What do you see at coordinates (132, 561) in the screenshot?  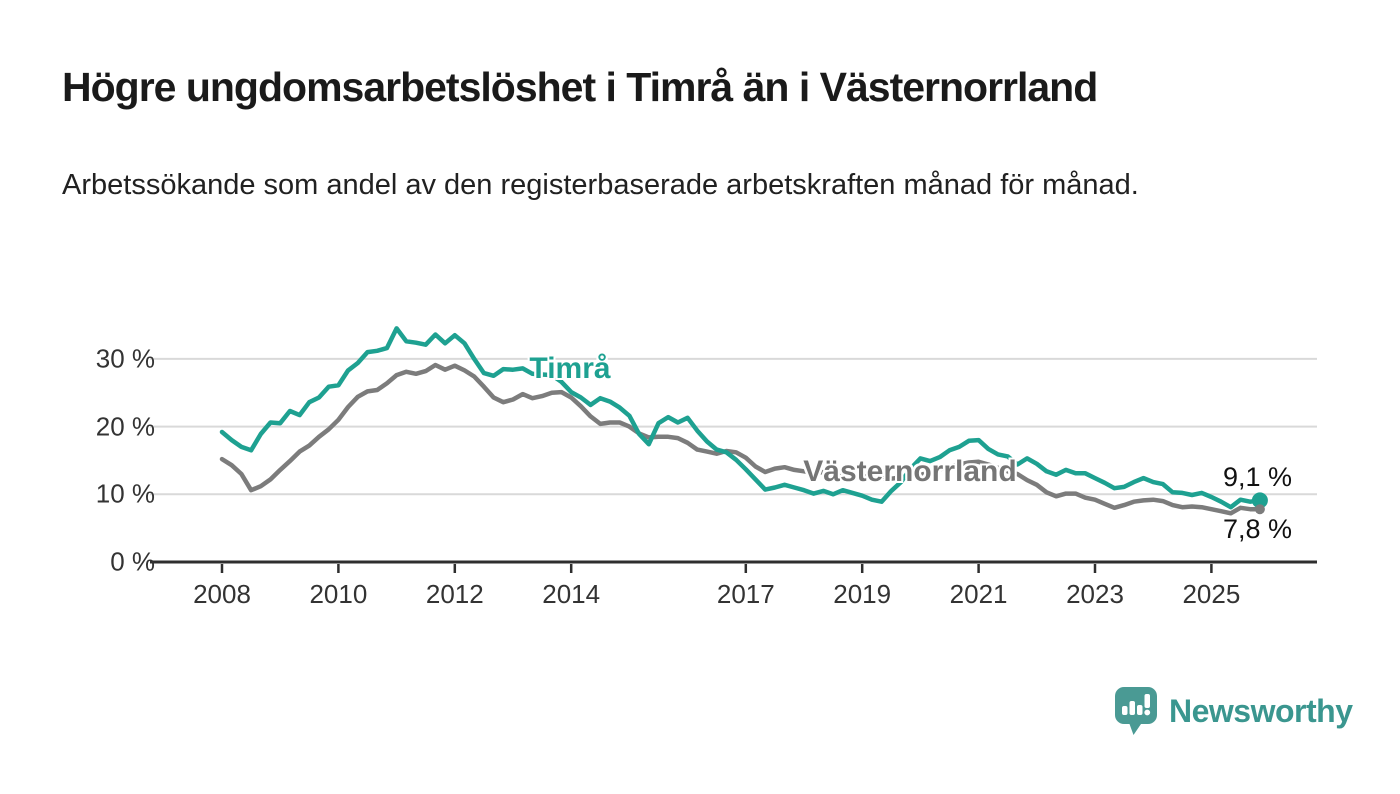 I see `y-axis-tick-label: 0 %` at bounding box center [132, 561].